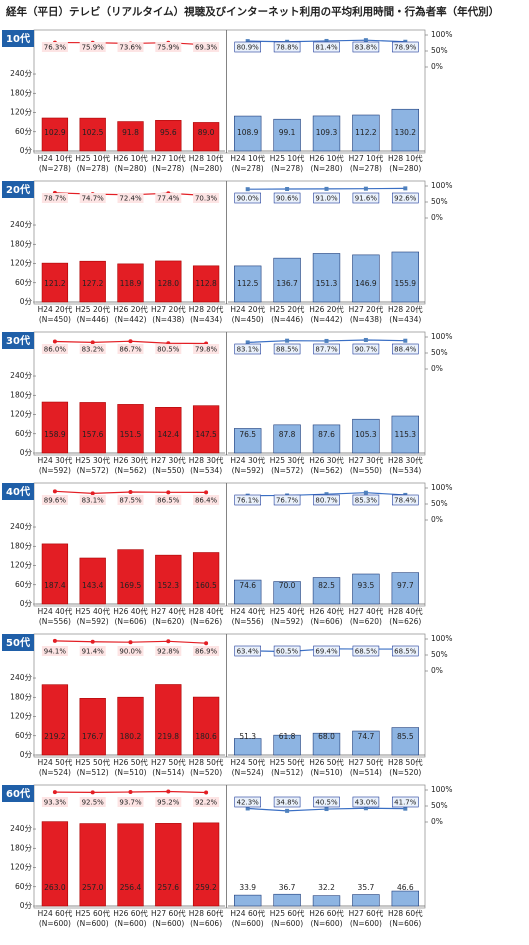 This screenshot has height=945, width=529. What do you see at coordinates (366, 736) in the screenshot?
I see `bar-value-label: 74.7` at bounding box center [366, 736].